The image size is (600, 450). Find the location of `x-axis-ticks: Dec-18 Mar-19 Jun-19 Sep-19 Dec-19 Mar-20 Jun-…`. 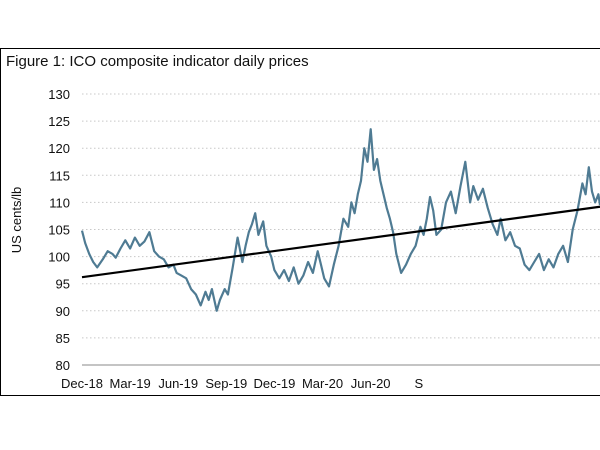

x-axis-ticks: Dec-18 Mar-19 Jun-19 Sep-19 Dec-19 Mar-20 Jun-… is located at coordinates (242, 383).